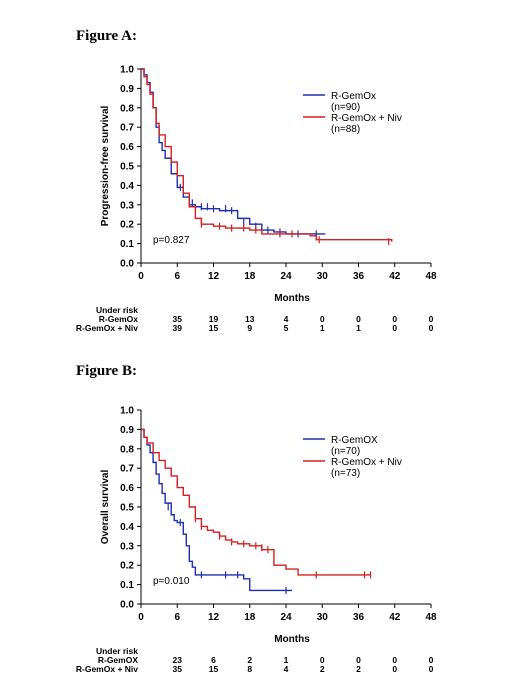  What do you see at coordinates (353, 96) in the screenshot?
I see `legend-label: R-GemOx` at bounding box center [353, 96].